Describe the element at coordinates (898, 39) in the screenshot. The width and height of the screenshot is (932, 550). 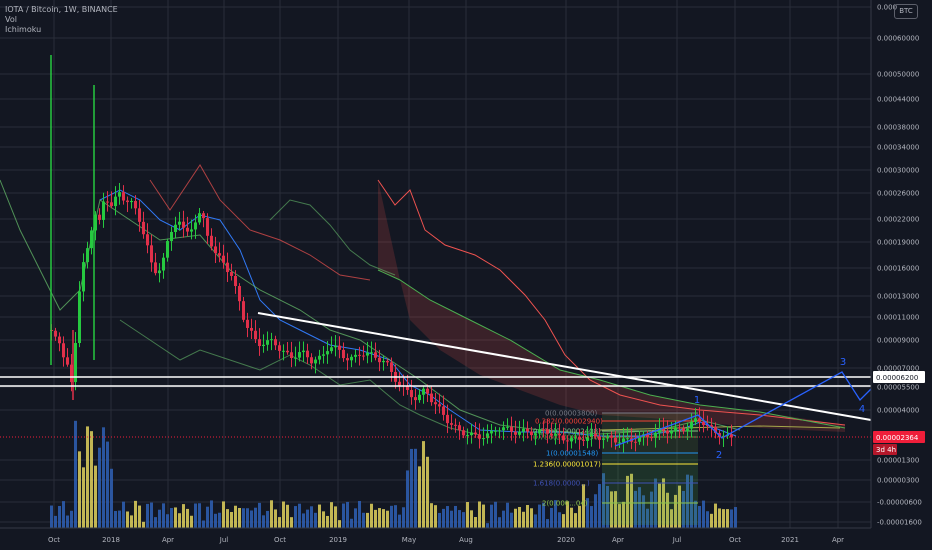
I see `price-tick-label: 0.00060000` at that location.